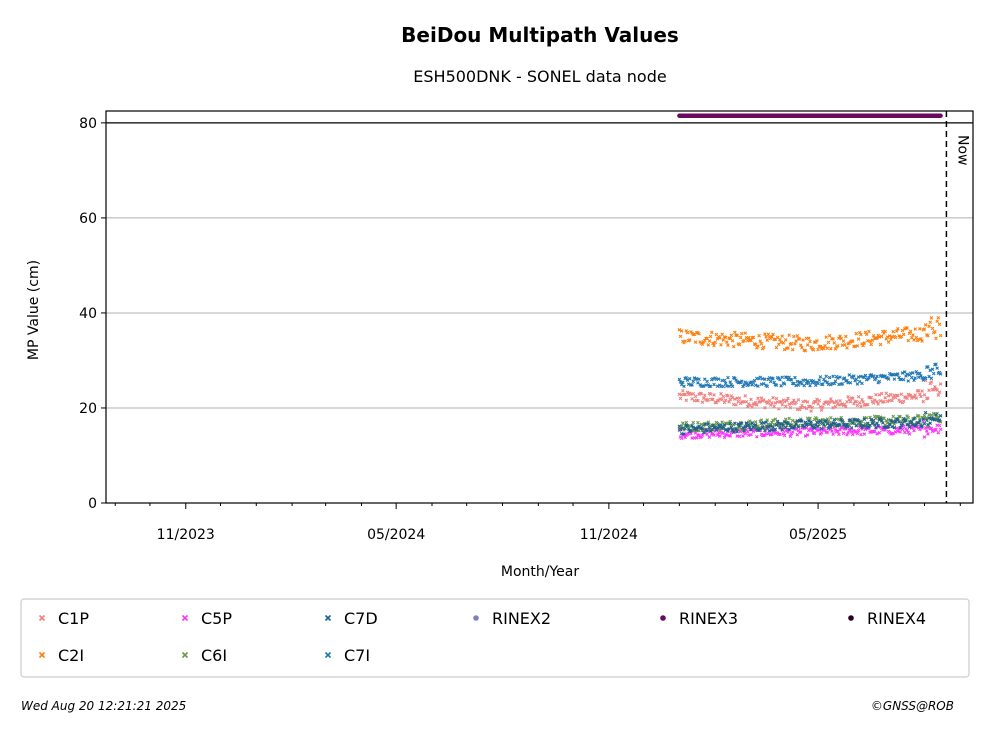  I want to click on y-tick-label: 0, so click(92, 504).